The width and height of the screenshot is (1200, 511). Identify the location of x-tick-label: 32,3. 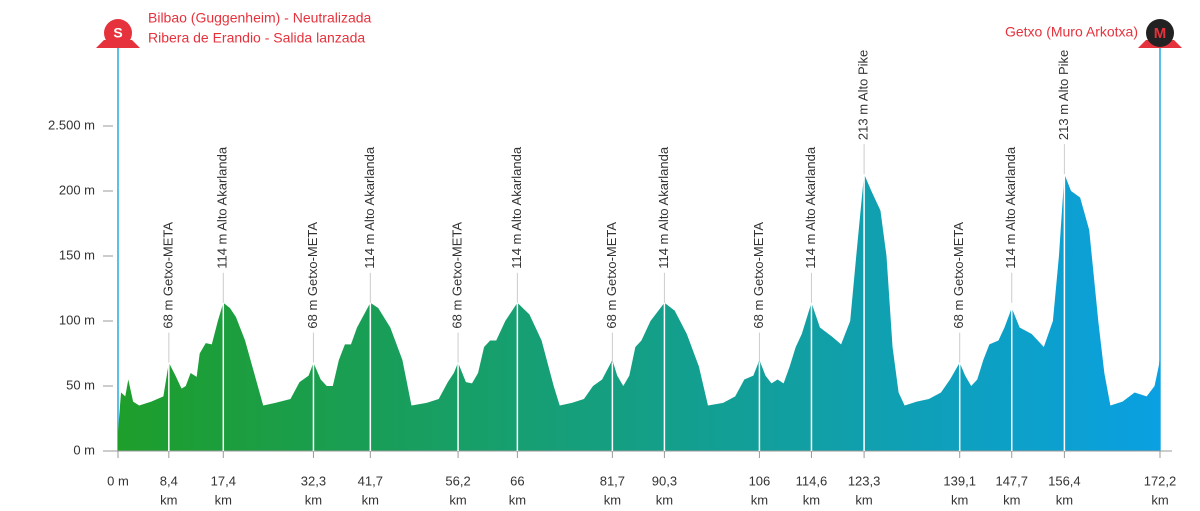
(313, 480).